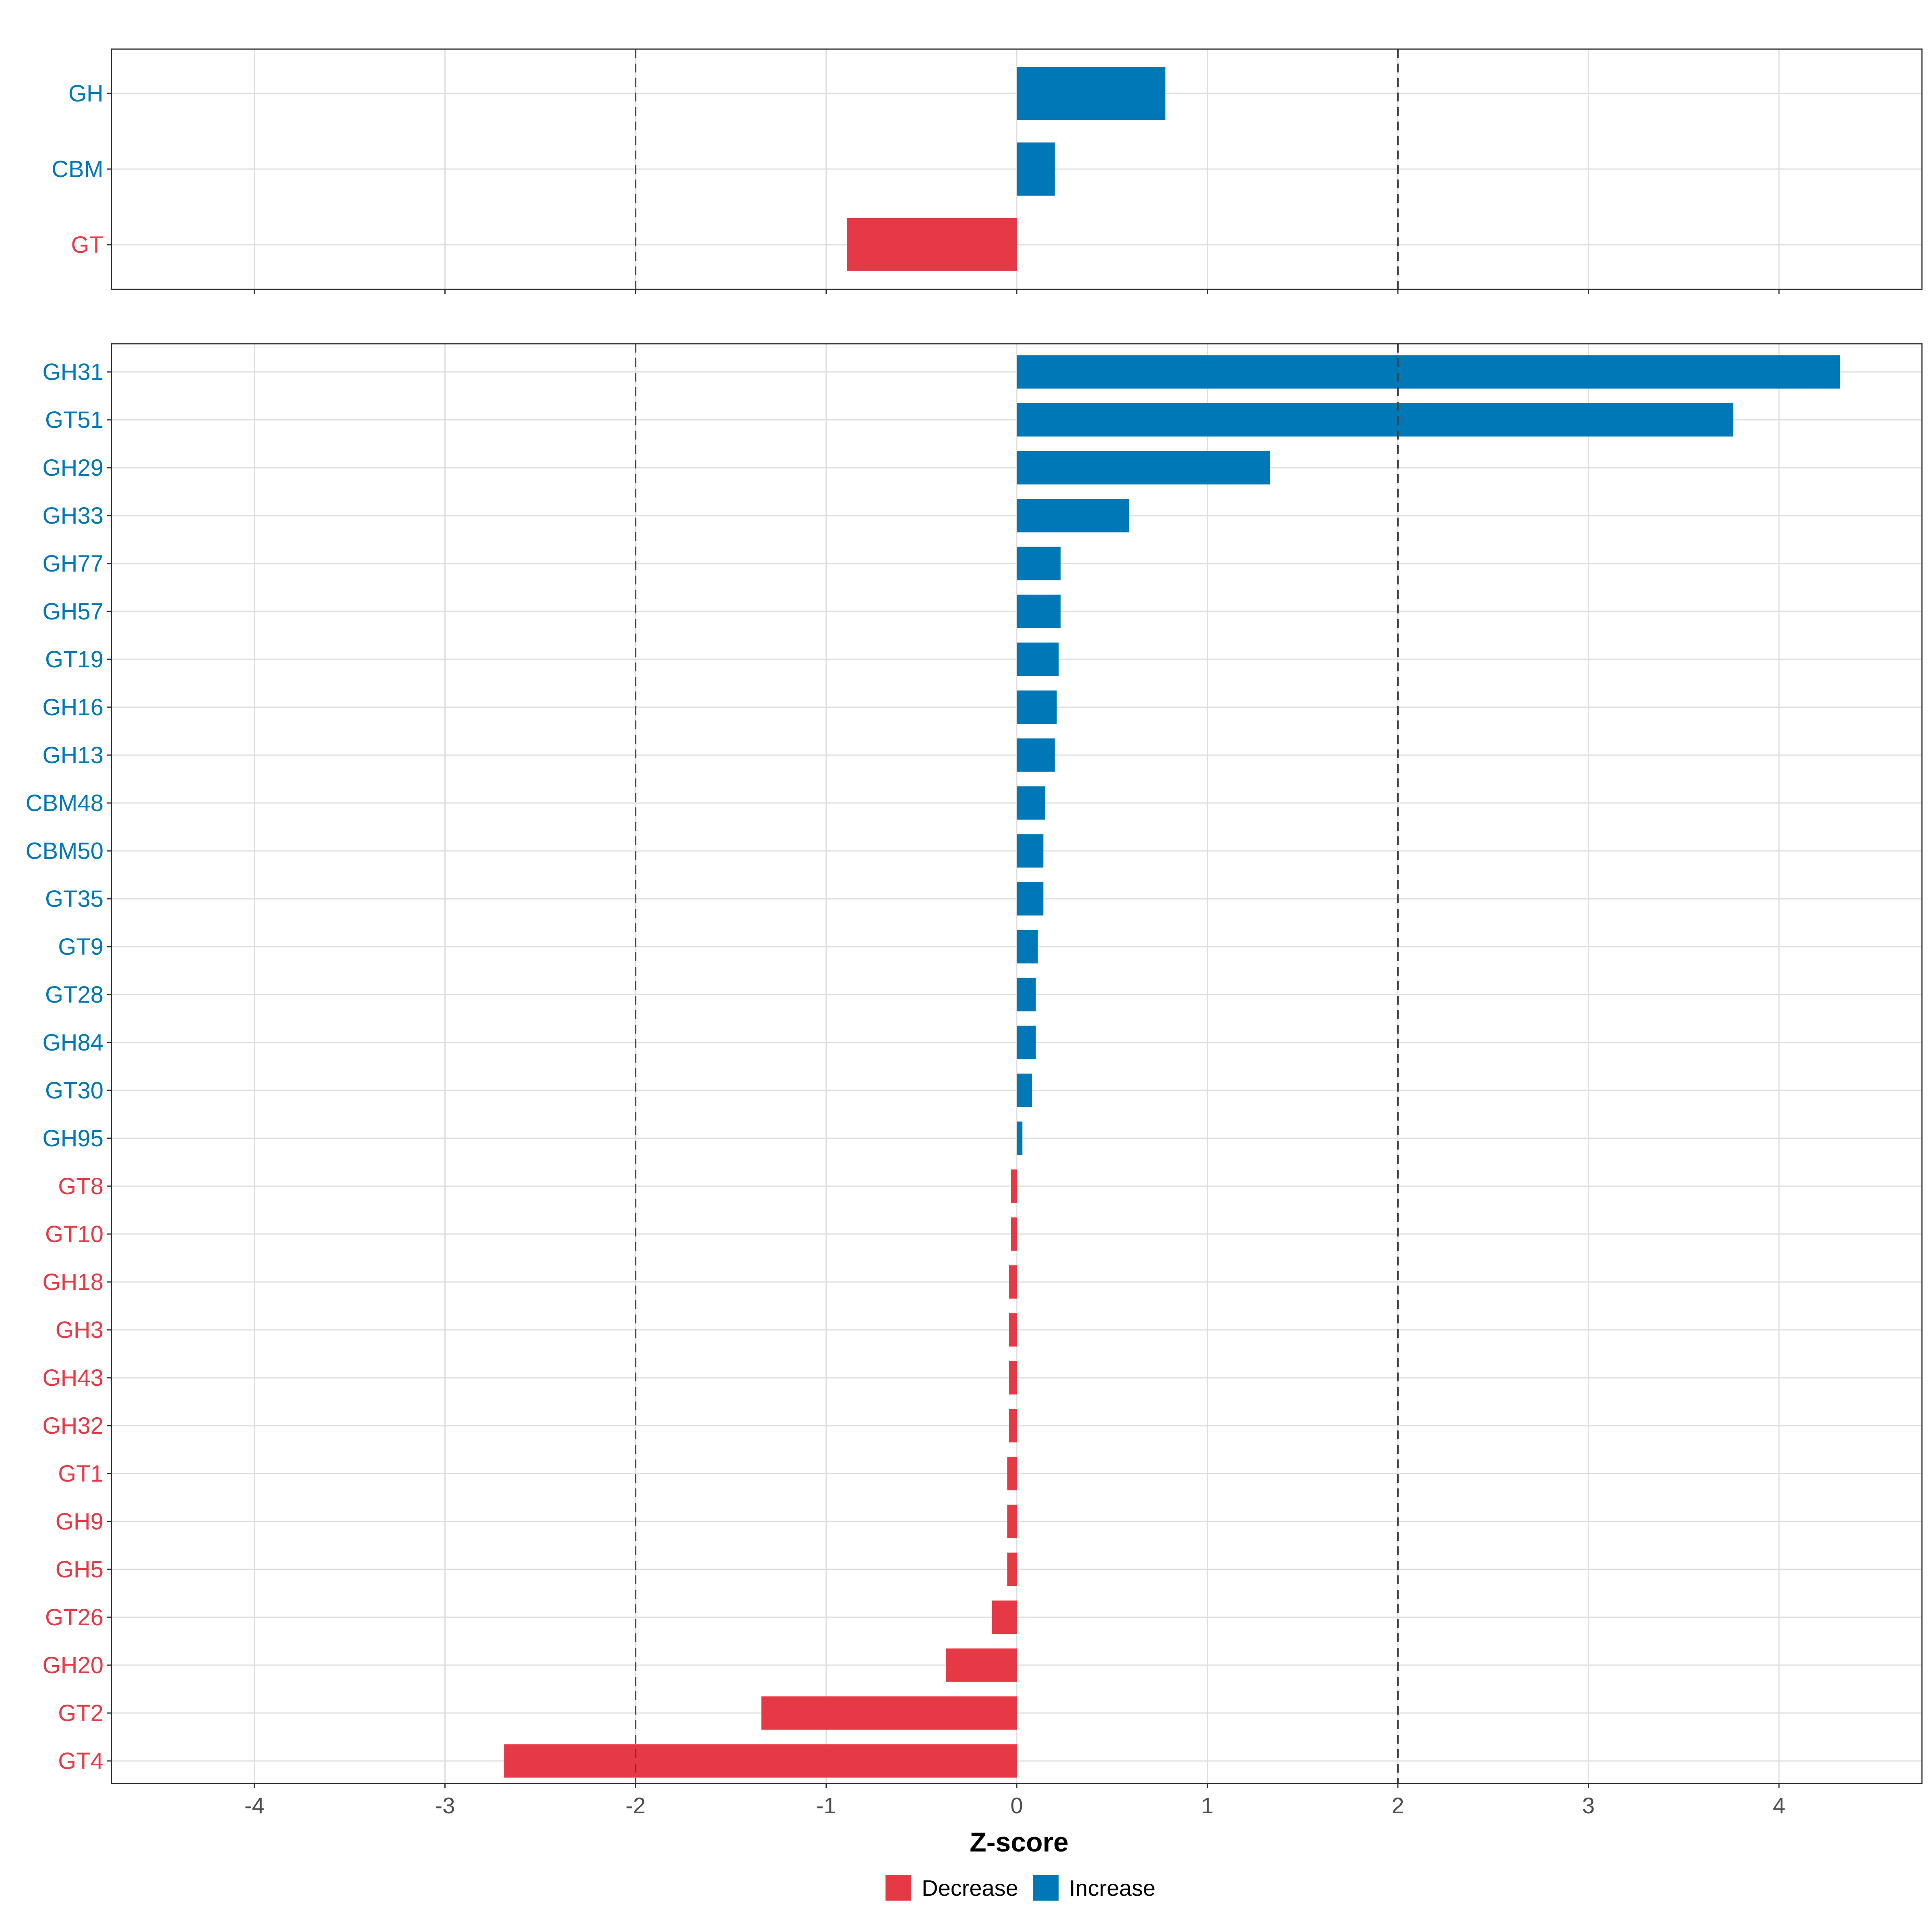  I want to click on bar-gh95, so click(1020, 1138).